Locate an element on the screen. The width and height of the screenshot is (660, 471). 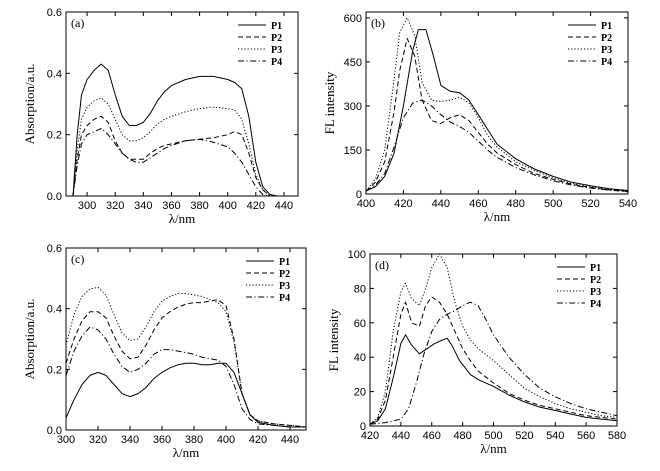
y-tick-label: 80 is located at coordinates (360, 289).